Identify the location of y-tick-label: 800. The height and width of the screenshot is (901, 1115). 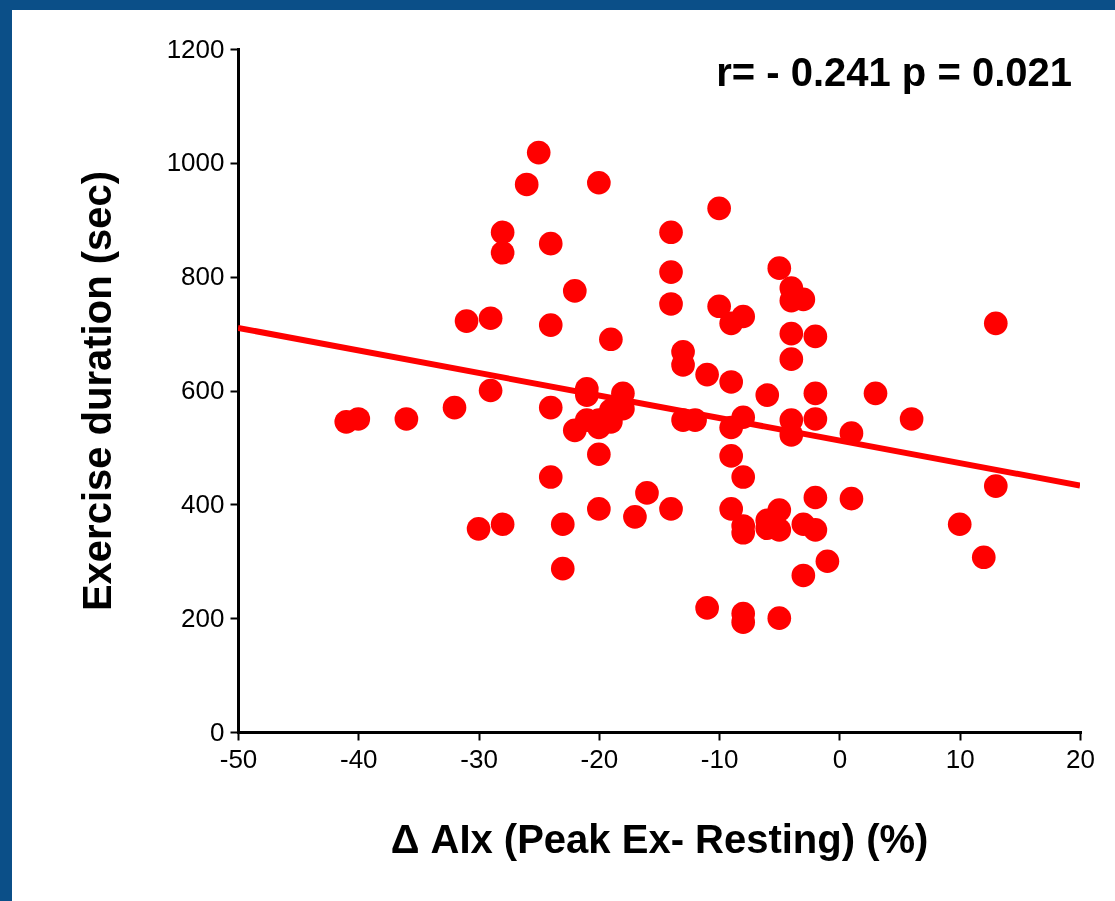
(203, 276).